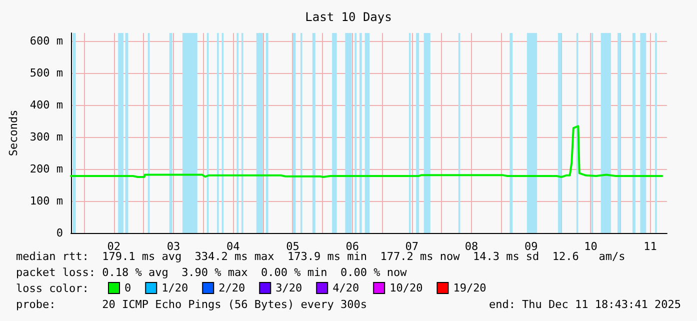 The image size is (697, 321). Describe the element at coordinates (233, 246) in the screenshot. I see `x-tick-label: 04` at that location.